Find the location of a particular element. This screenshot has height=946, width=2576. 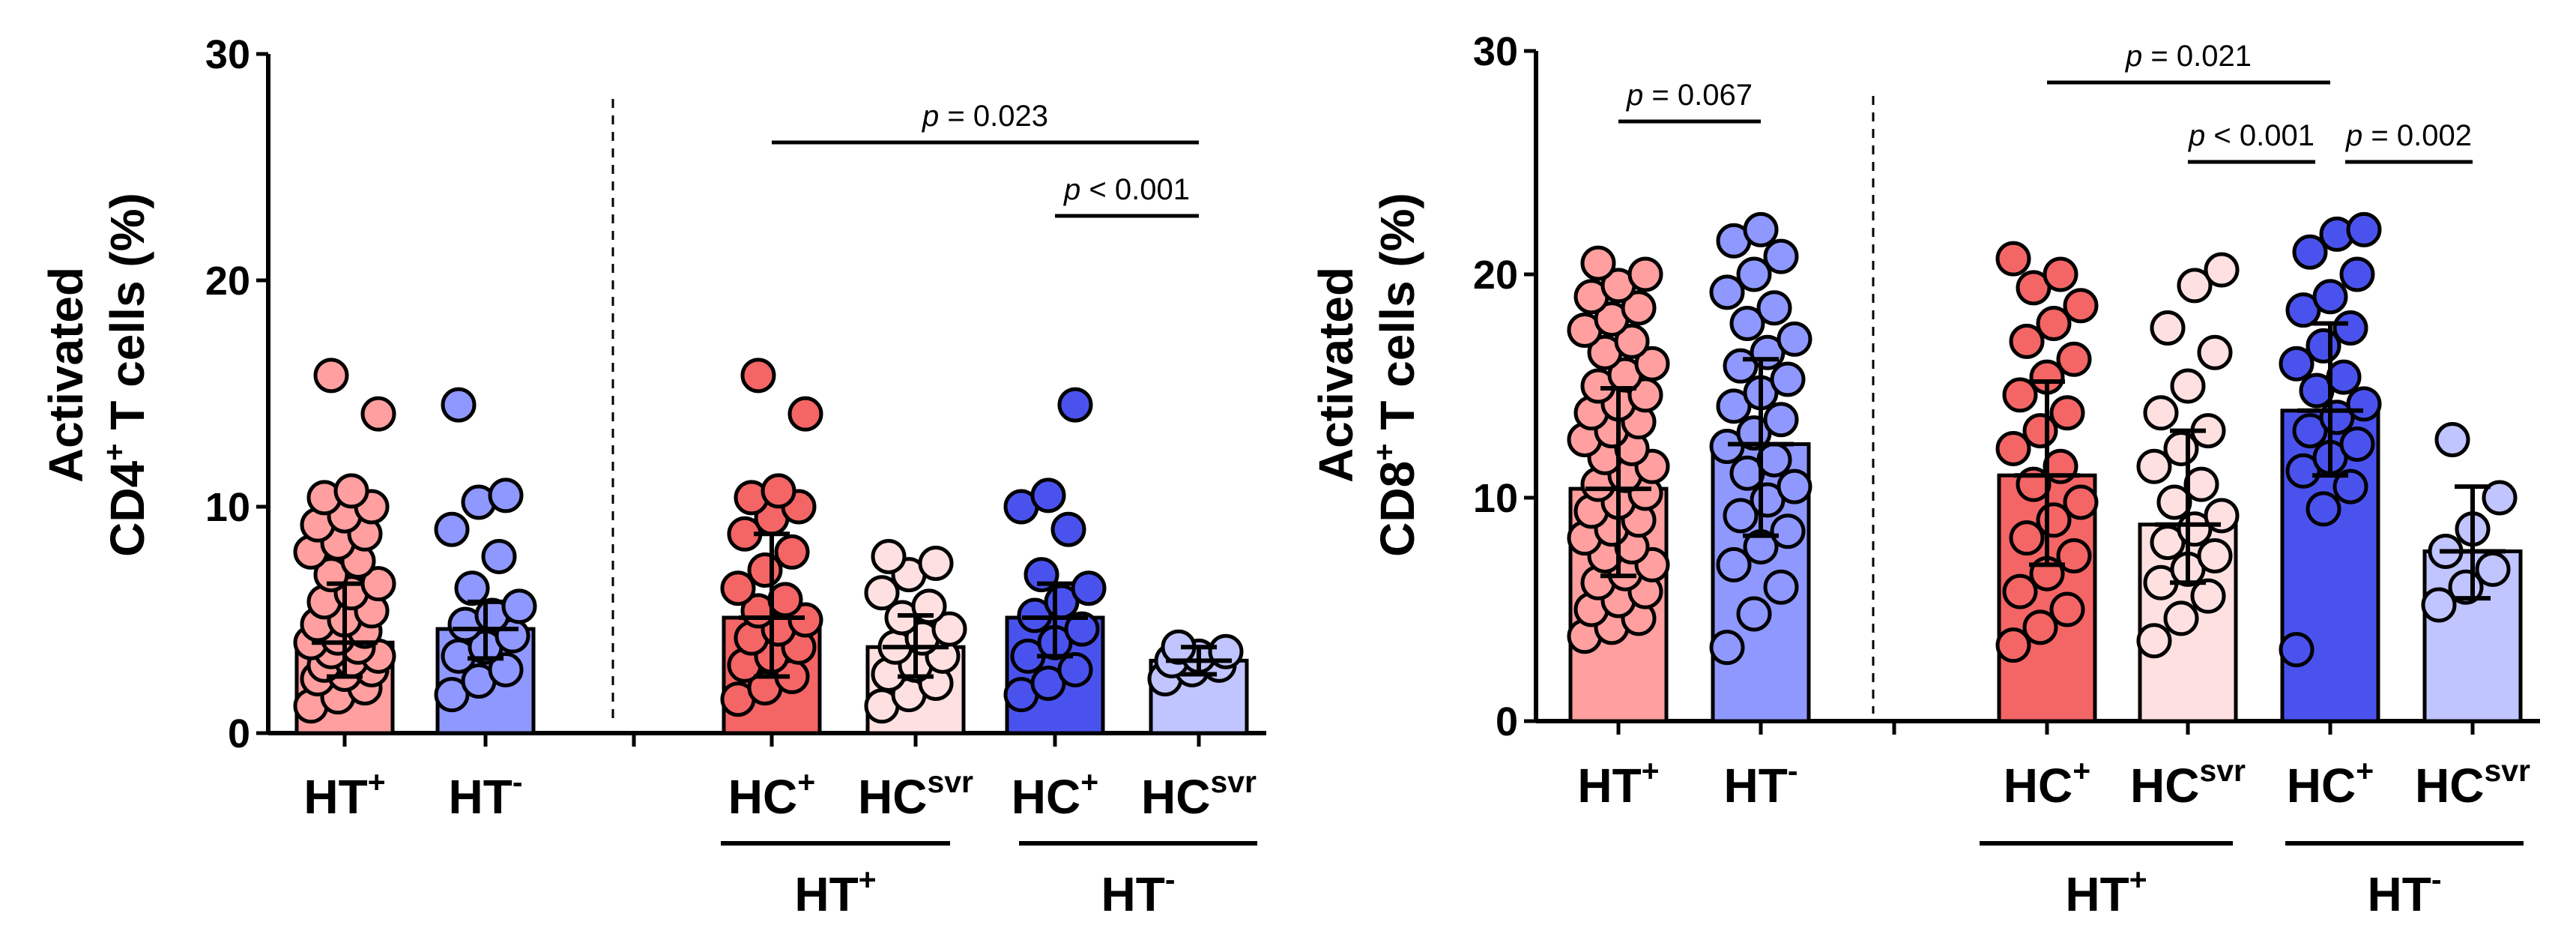

right-y-label-line2: CD8+ T cells (%) is located at coordinates (1396, 375).